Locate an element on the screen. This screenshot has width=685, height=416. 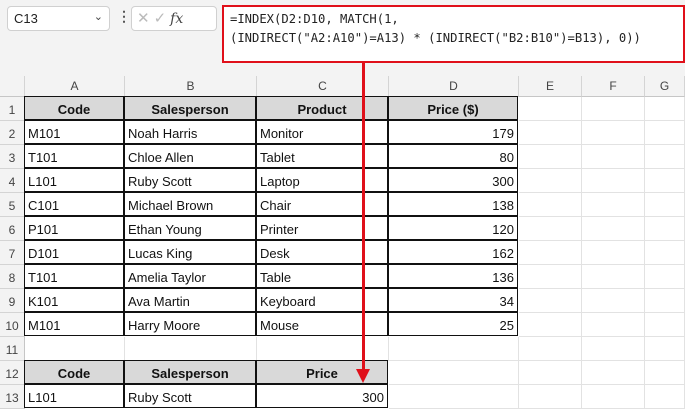
row-header-10: 10 is located at coordinates (12, 325).